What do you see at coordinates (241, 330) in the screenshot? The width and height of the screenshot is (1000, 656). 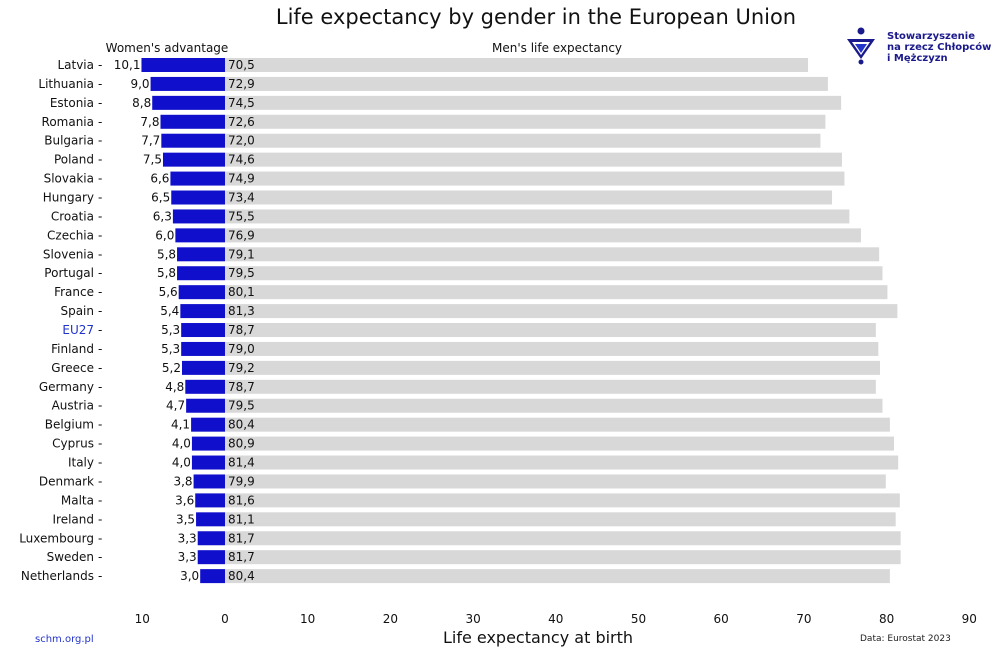 I see `men-value-label: 78,7` at bounding box center [241, 330].